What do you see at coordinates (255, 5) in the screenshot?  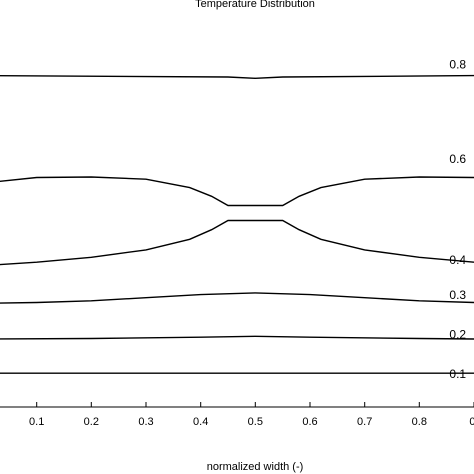 I see `chart-title: Temperature Distribution` at bounding box center [255, 5].